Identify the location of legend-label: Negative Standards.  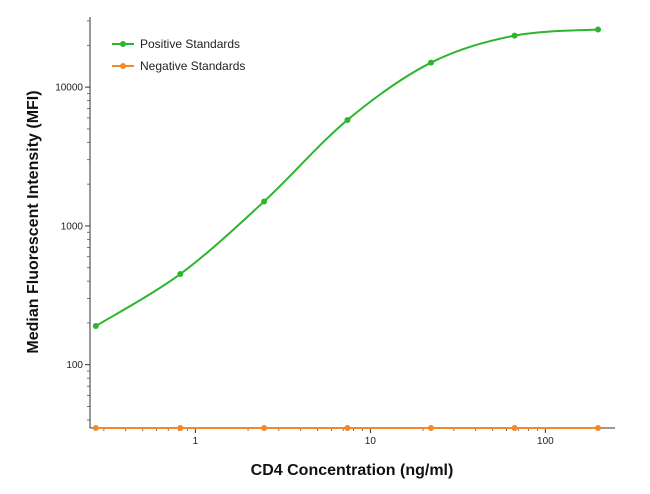
(192, 66).